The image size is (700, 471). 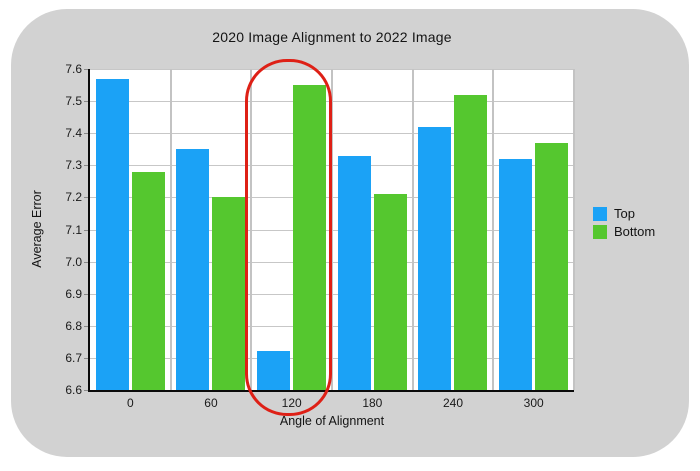 What do you see at coordinates (533, 403) in the screenshot?
I see `x-tick-label: 300` at bounding box center [533, 403].